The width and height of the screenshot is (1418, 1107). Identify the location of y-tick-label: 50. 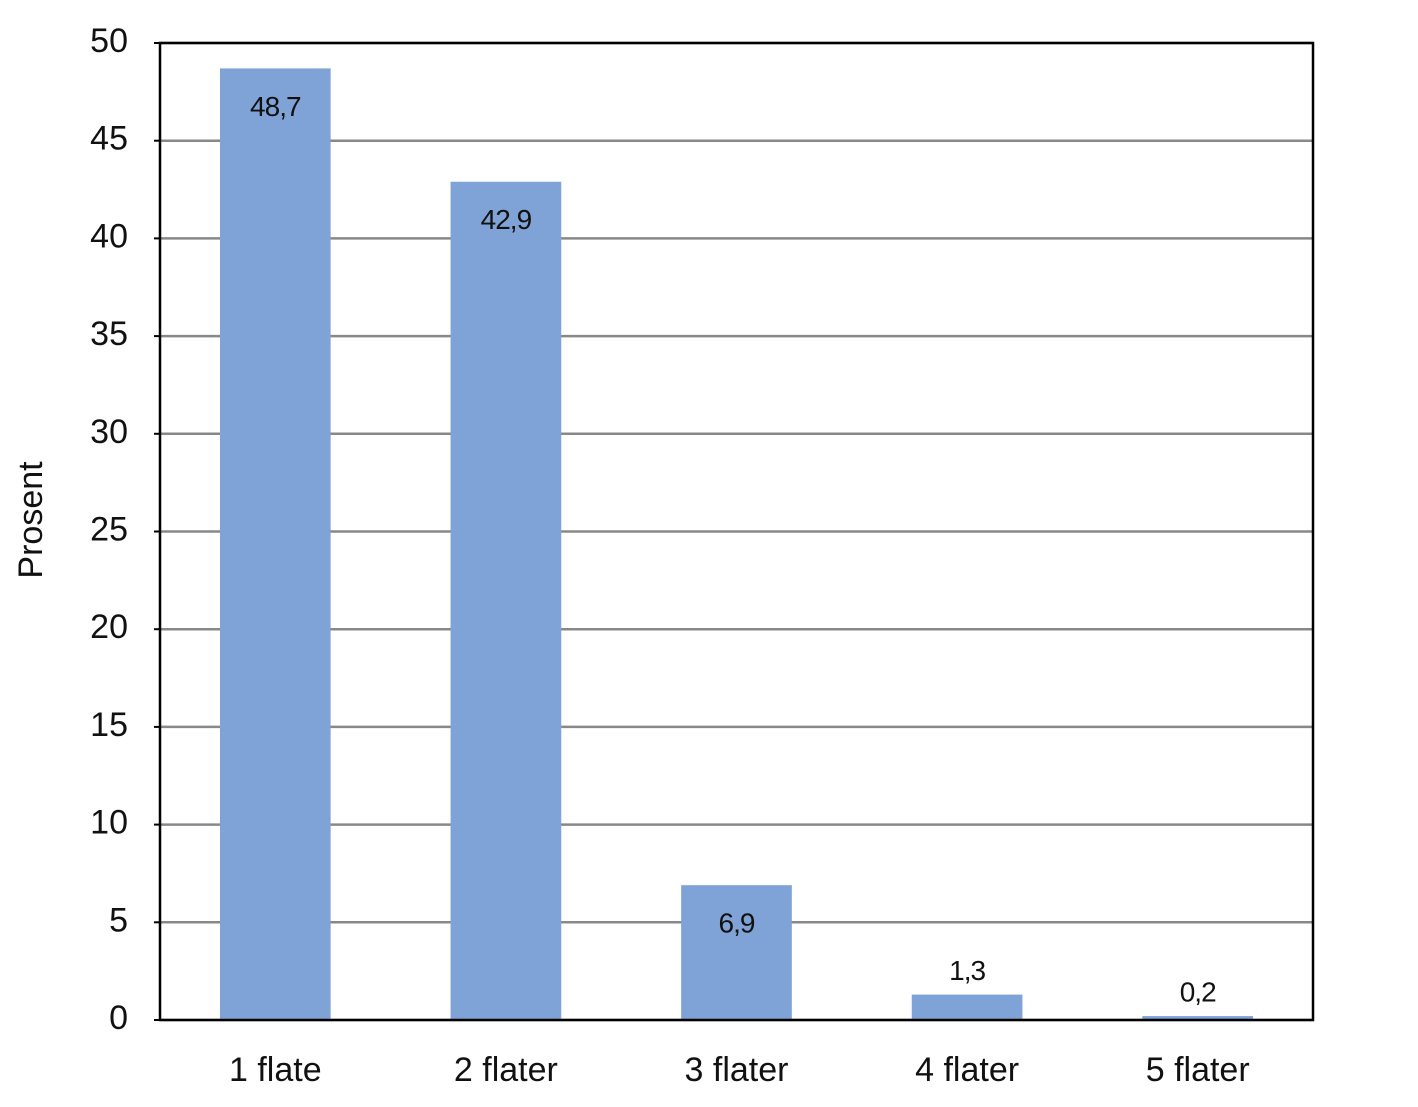
(109, 41).